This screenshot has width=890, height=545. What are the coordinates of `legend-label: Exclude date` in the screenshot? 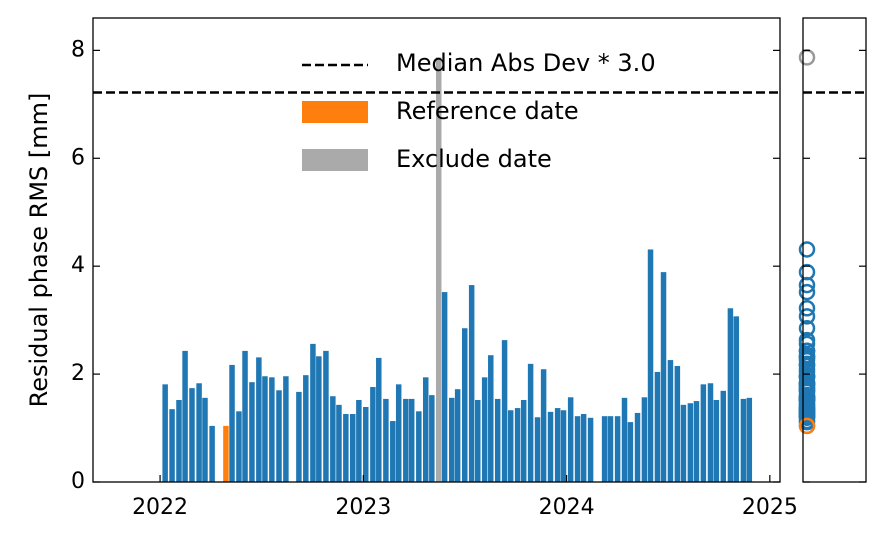 It's located at (474, 159).